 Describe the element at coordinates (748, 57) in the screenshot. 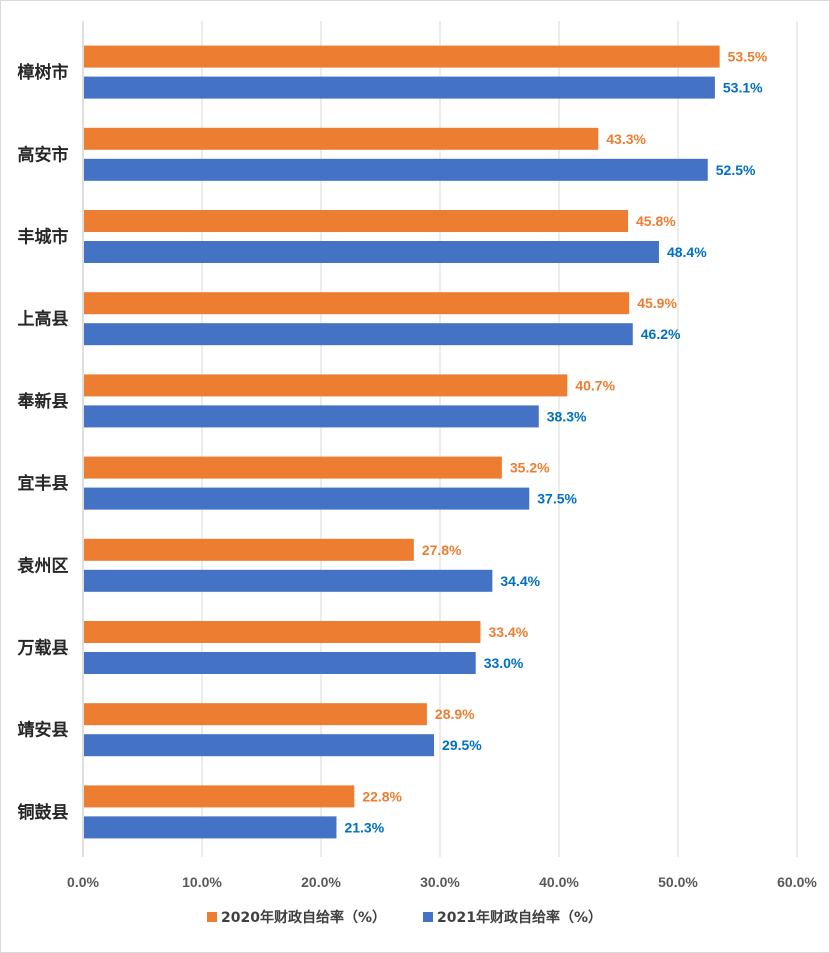

I see `data-label: 53.5%` at that location.